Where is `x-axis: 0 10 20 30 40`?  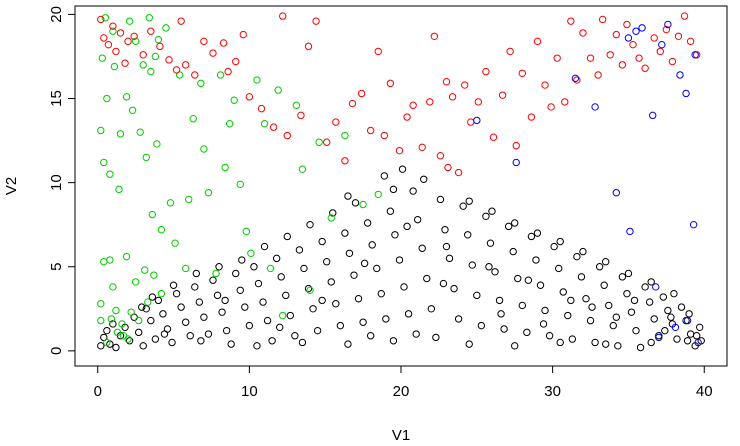
x-axis: 0 10 20 30 40 is located at coordinates (403, 382).